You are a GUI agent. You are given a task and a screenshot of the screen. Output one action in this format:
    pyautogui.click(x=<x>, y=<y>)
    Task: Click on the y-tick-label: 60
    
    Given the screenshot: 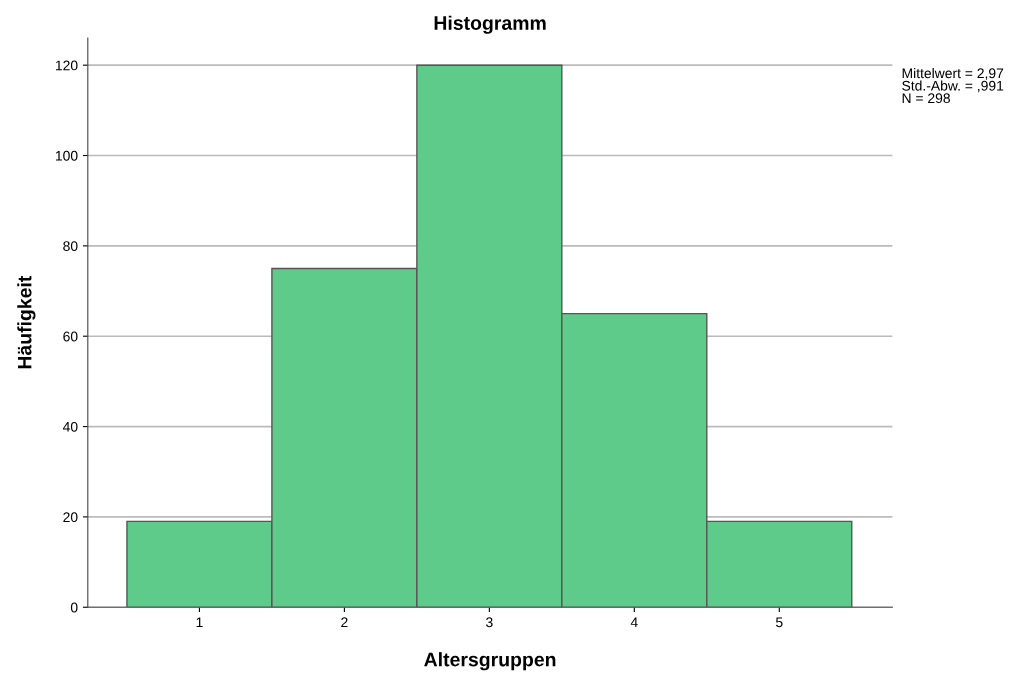 What is the action you would take?
    pyautogui.click(x=70, y=336)
    